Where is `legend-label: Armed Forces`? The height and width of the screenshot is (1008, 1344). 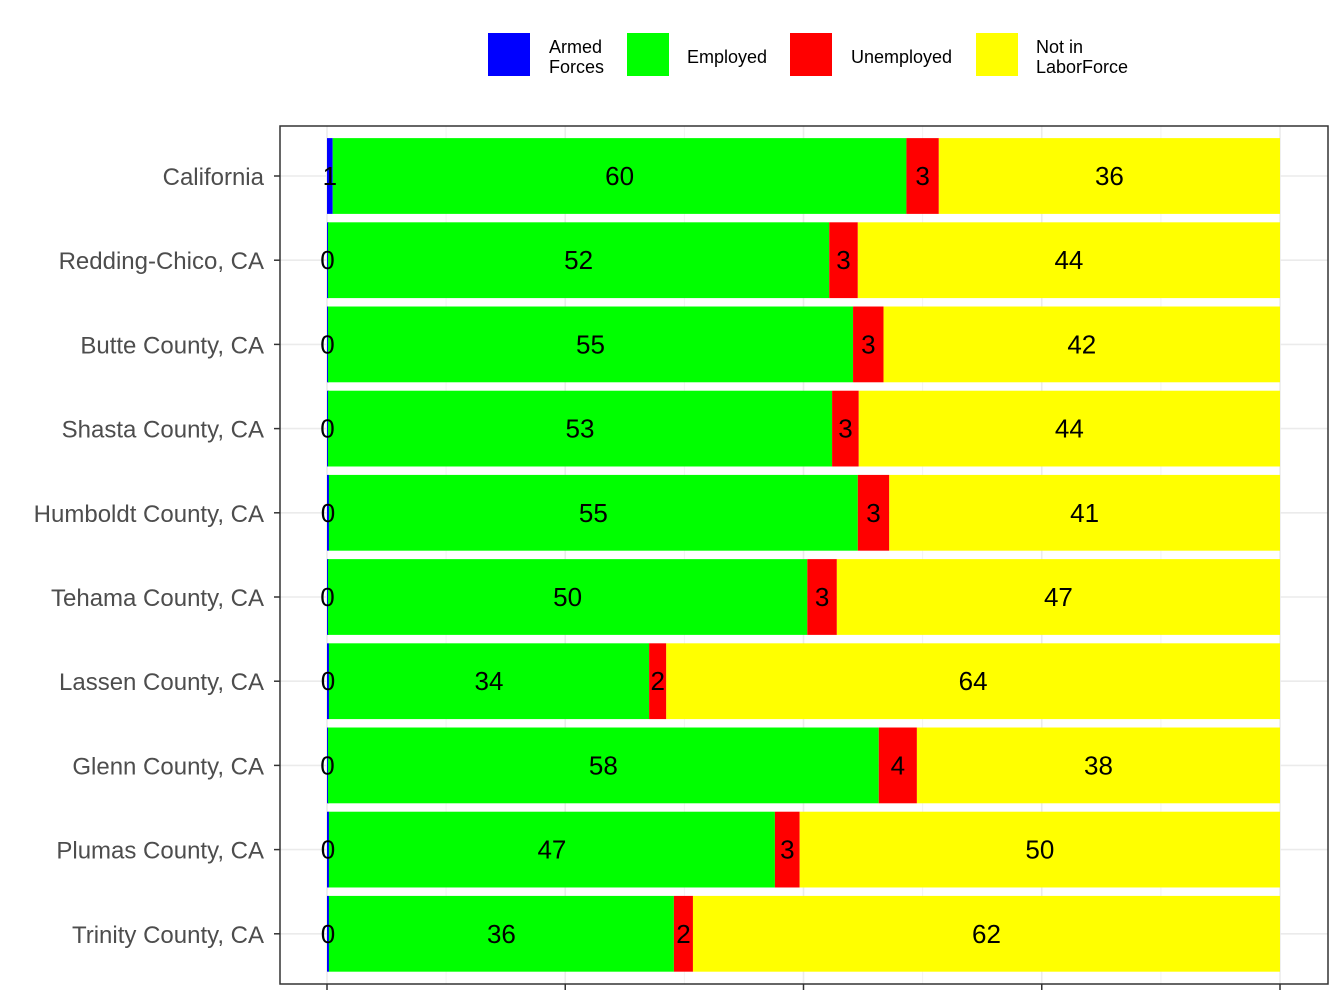
legend-label: Armed Forces is located at coordinates (576, 57).